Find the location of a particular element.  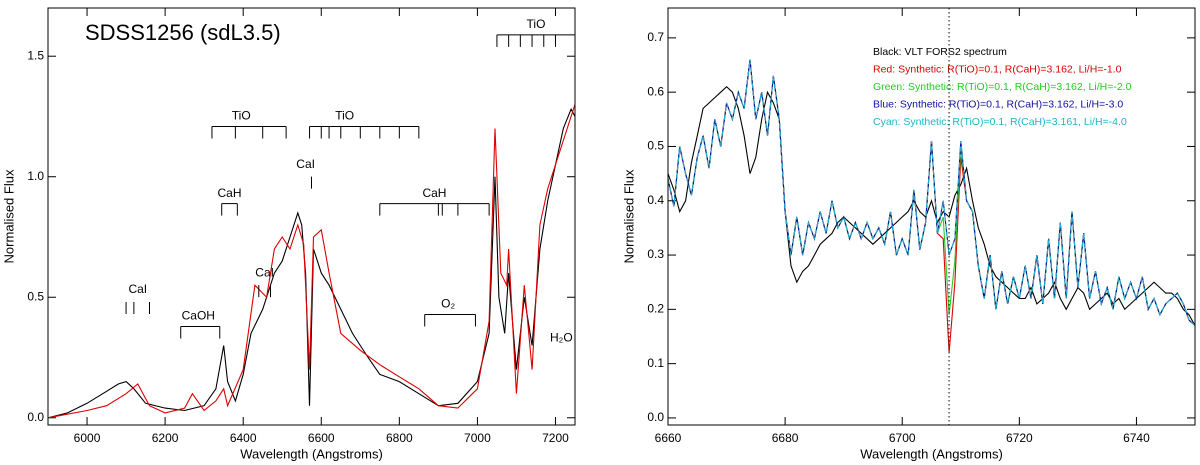

y-tick-label: 0.1 is located at coordinates (655, 363).